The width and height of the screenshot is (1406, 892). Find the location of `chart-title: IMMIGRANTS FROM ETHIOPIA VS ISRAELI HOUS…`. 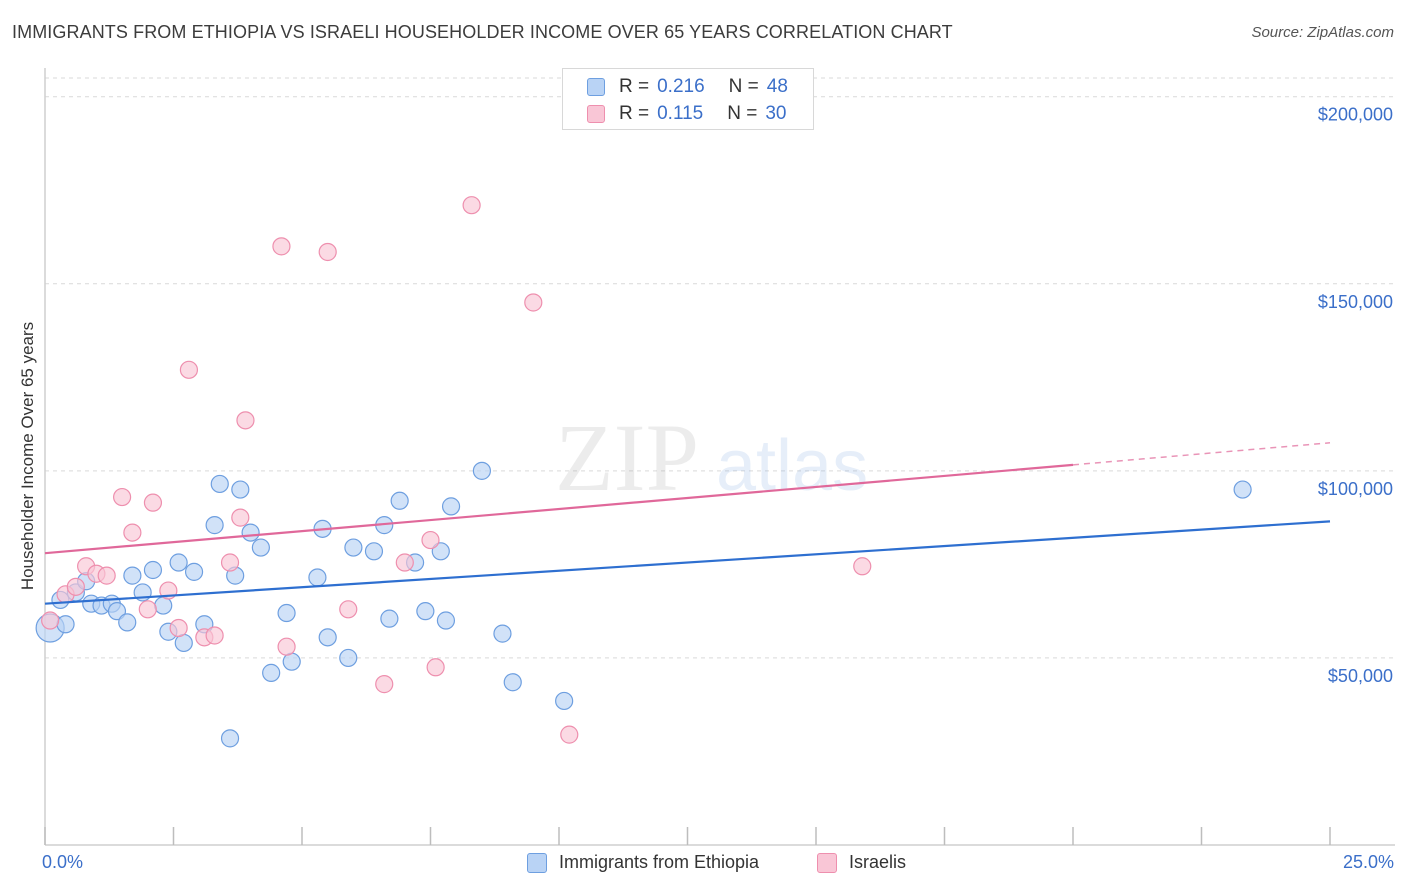

chart-title: IMMIGRANTS FROM ETHIOPIA VS ISRAELI HOUS… is located at coordinates (482, 32).